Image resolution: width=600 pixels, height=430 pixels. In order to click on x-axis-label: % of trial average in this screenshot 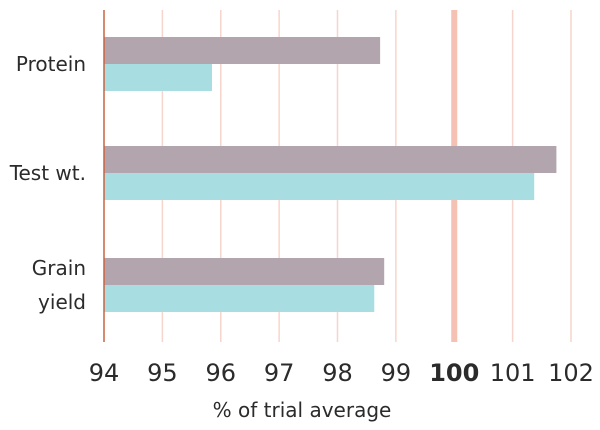, I will do `click(302, 410)`.